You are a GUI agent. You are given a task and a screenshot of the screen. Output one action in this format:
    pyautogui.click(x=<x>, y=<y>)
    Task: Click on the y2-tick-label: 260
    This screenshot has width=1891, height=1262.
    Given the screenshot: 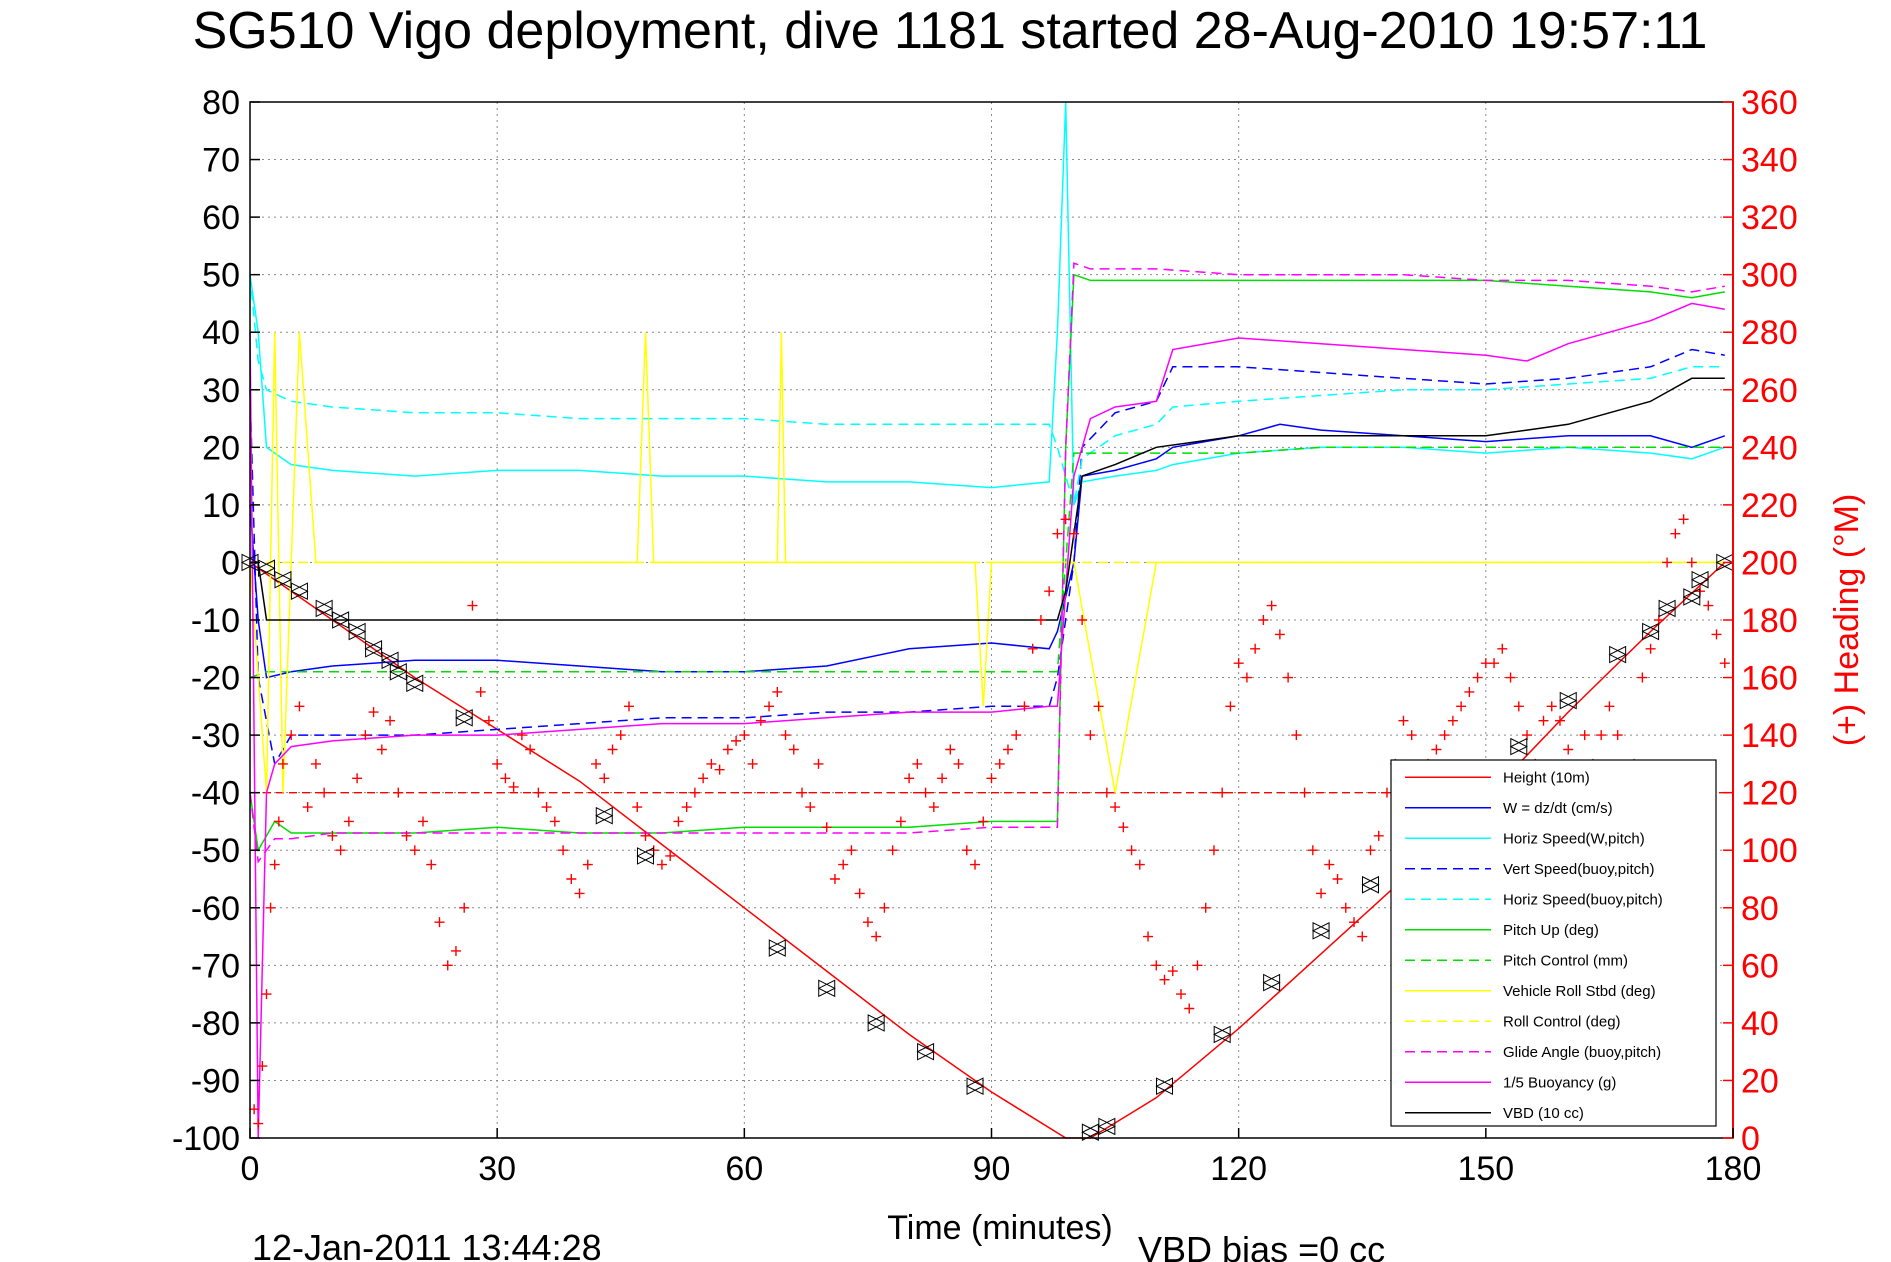 What is the action you would take?
    pyautogui.click(x=1769, y=391)
    